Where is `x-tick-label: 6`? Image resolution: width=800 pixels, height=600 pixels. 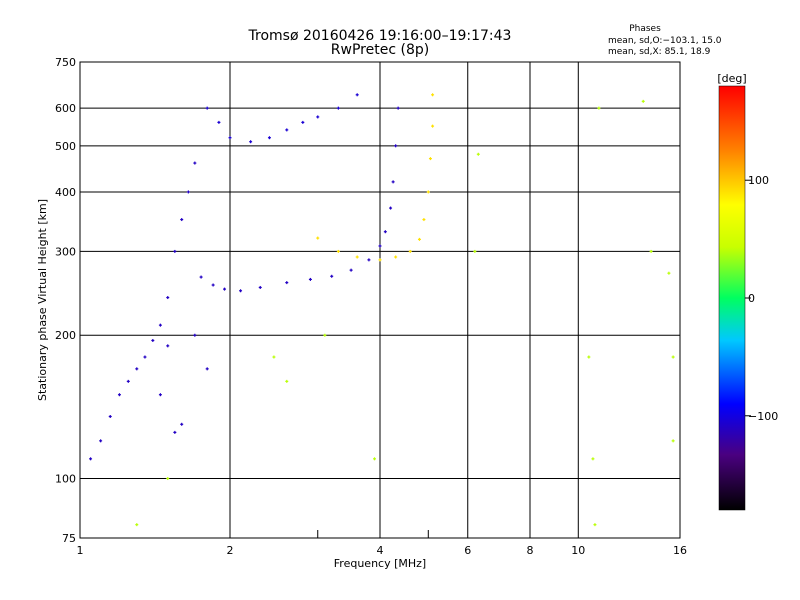
x-tick-label: 6 is located at coordinates (467, 550).